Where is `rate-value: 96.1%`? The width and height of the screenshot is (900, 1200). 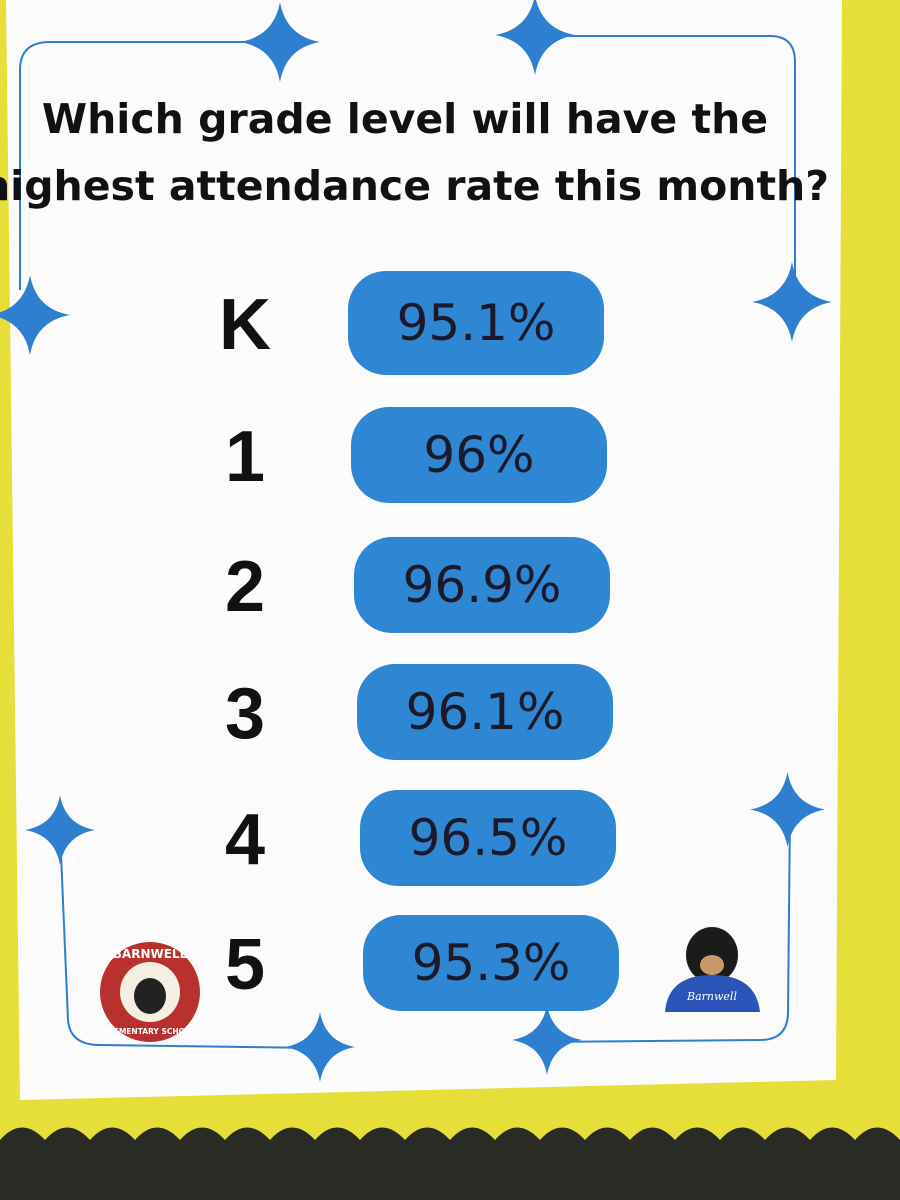
rate-value: 96.1% is located at coordinates (485, 712).